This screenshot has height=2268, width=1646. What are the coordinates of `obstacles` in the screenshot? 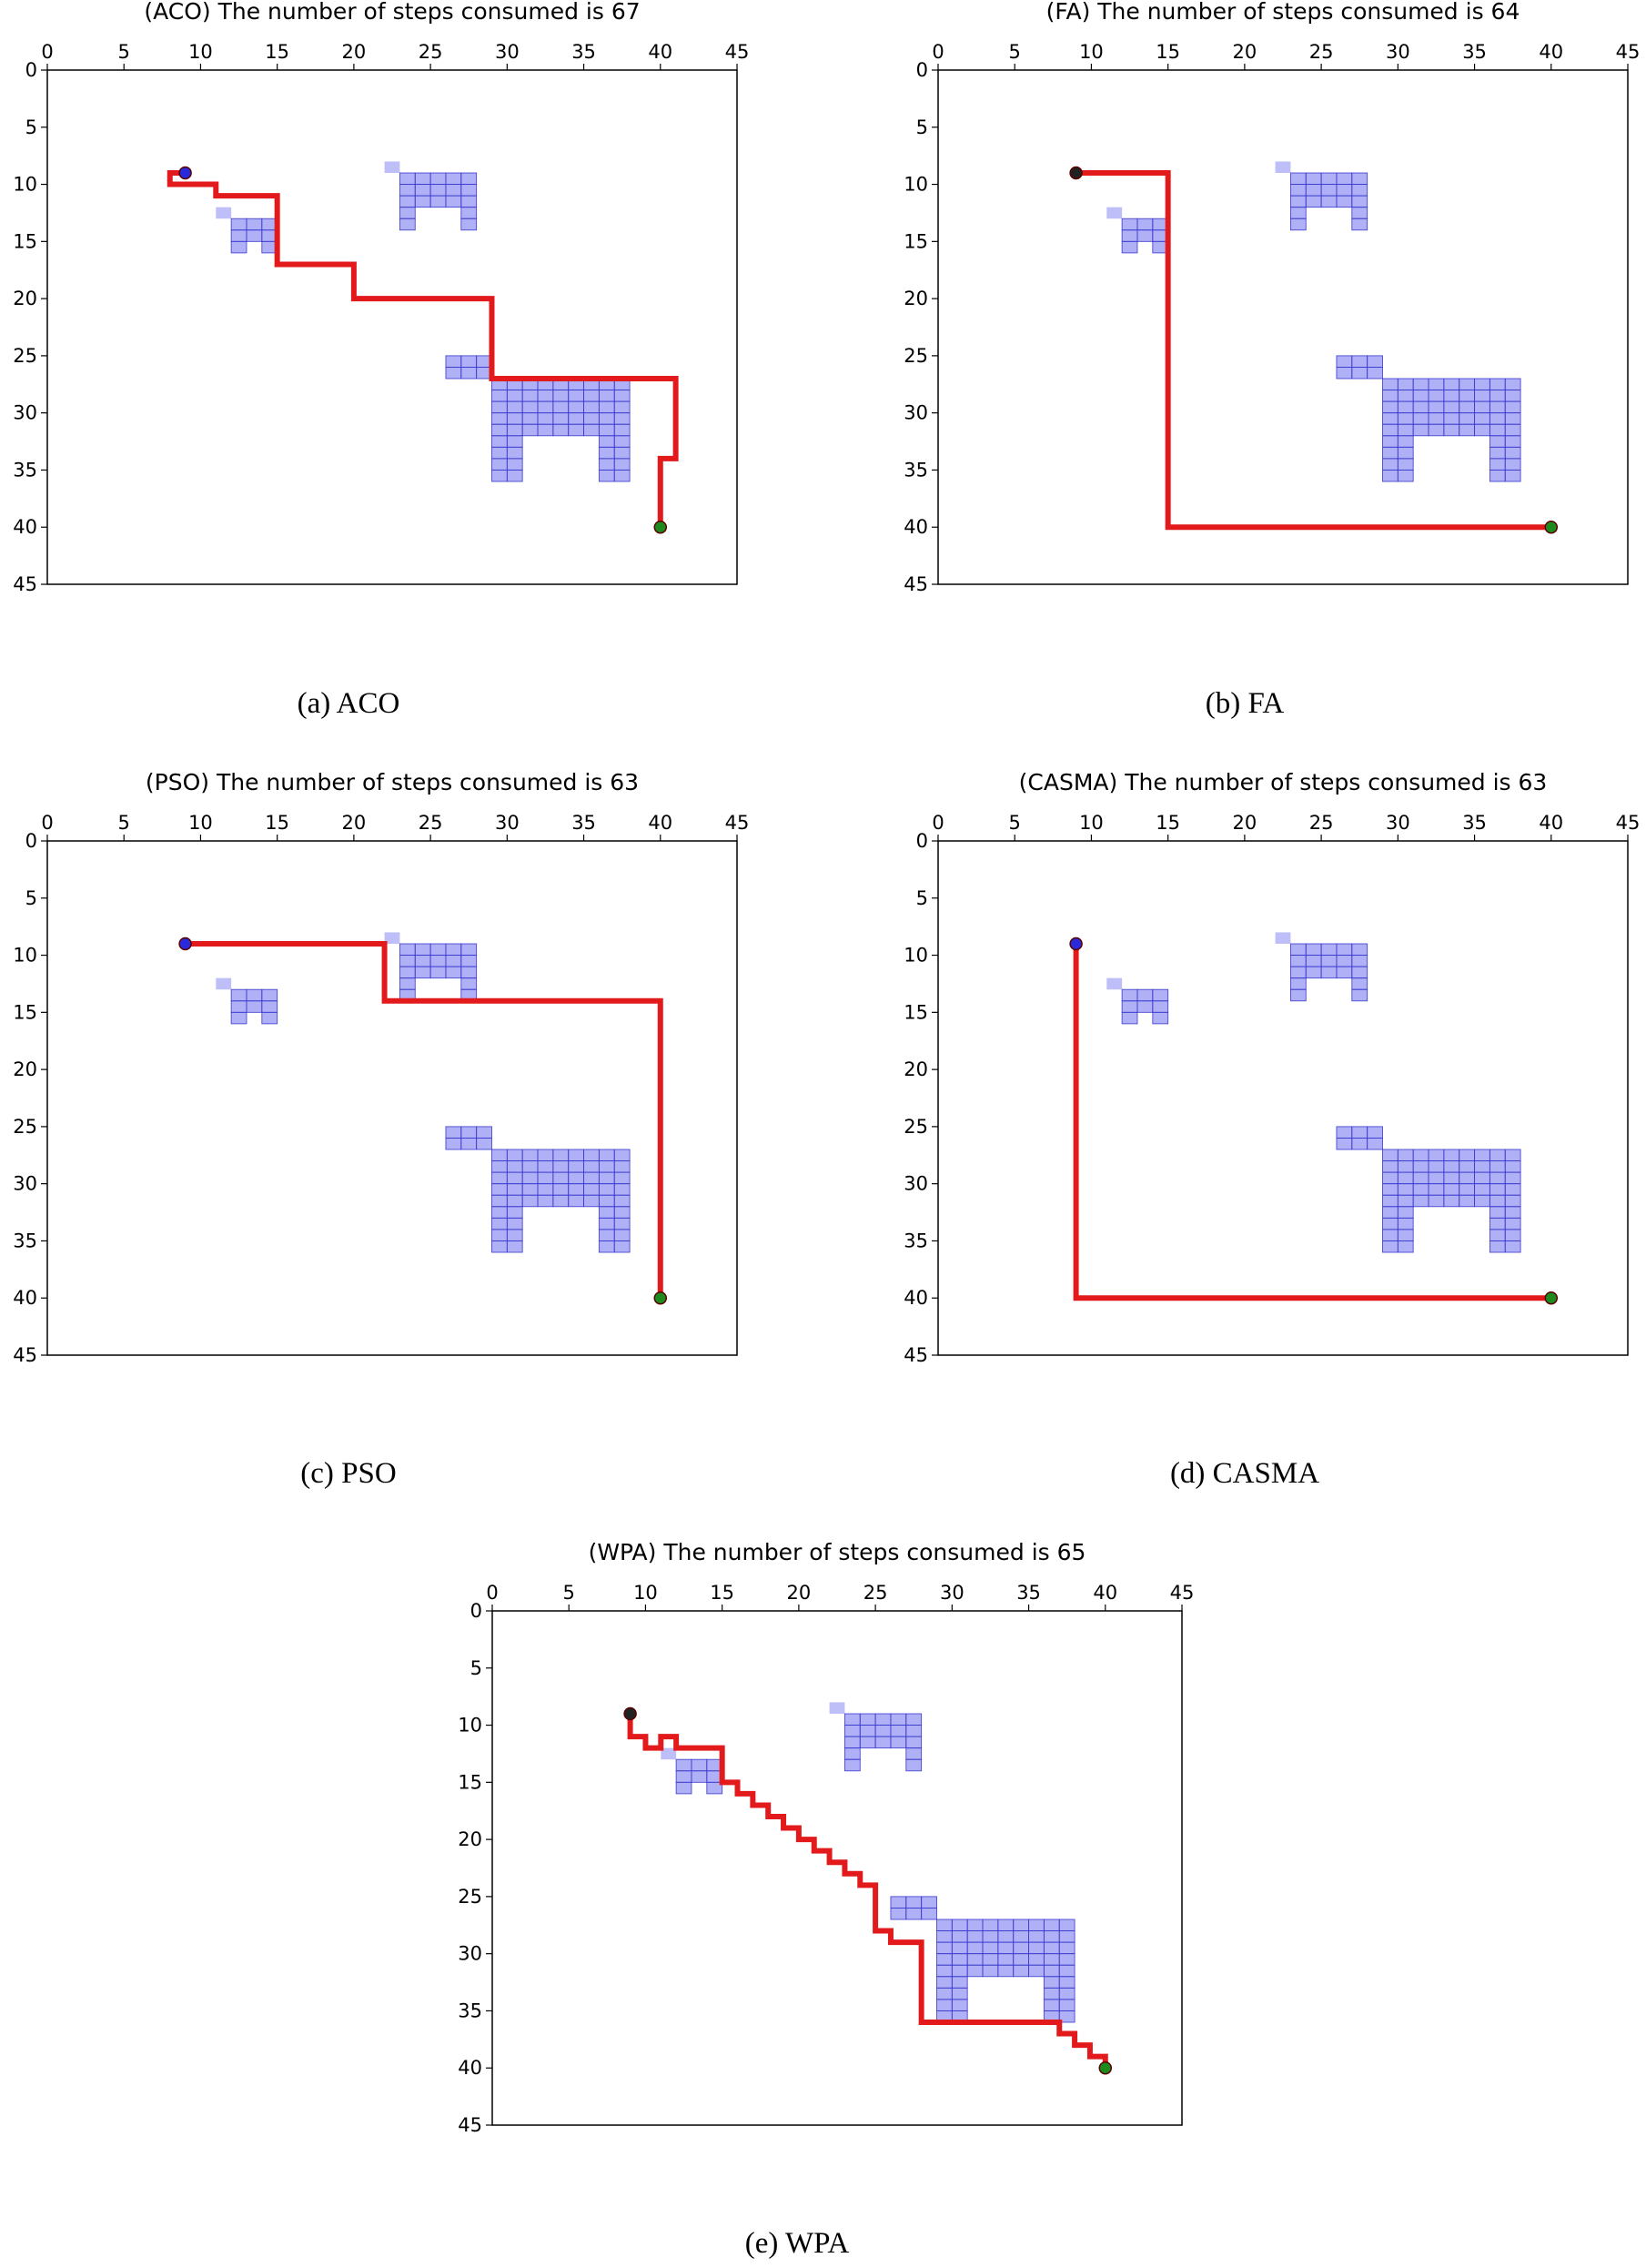 It's located at (423, 1092).